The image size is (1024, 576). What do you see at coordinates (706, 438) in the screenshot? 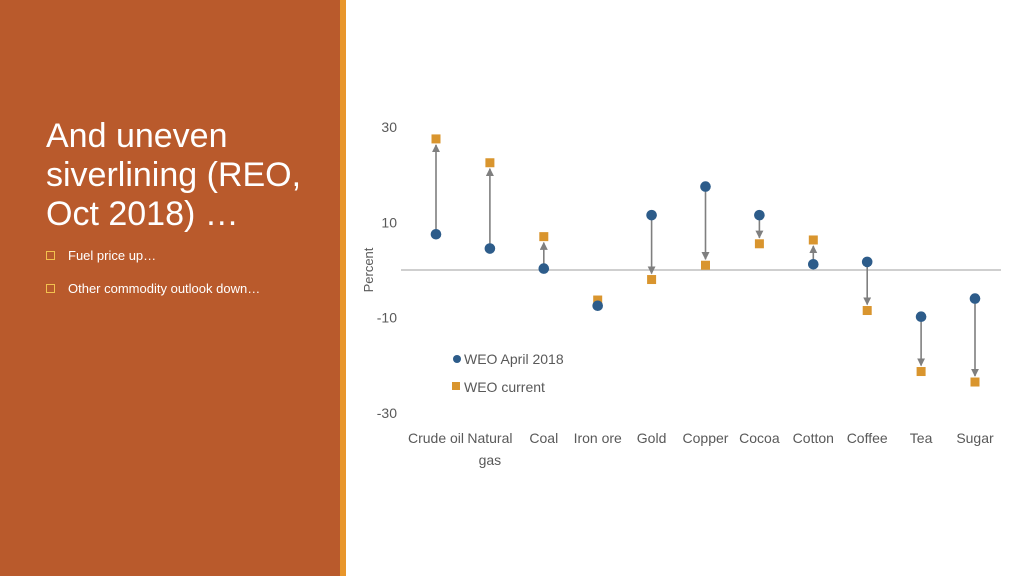
I see `x-tick-label: Copper` at bounding box center [706, 438].